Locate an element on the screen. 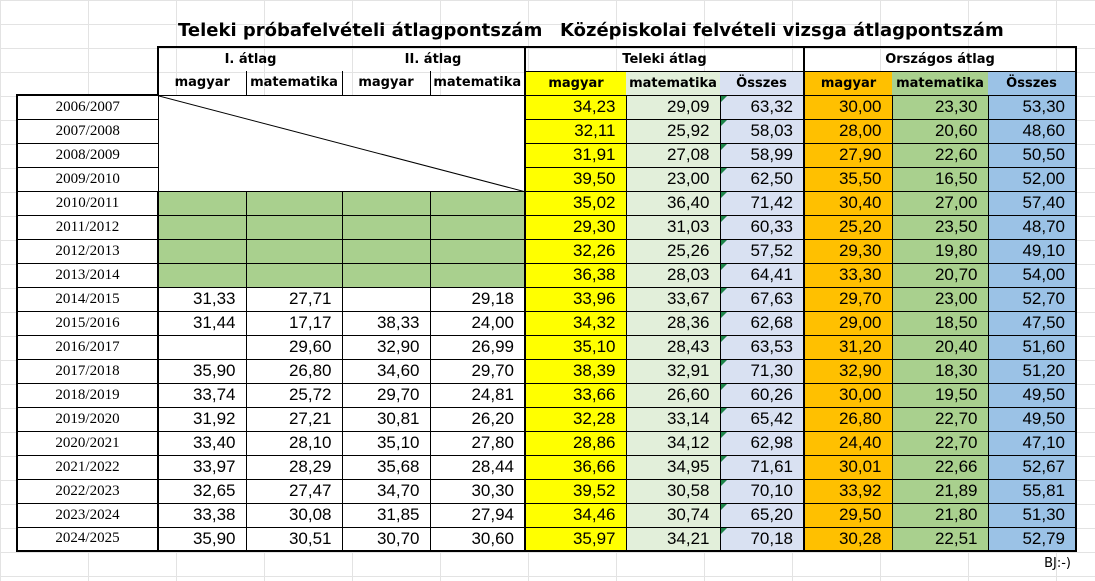  year-cell: 2022/2023 is located at coordinates (87, 491).